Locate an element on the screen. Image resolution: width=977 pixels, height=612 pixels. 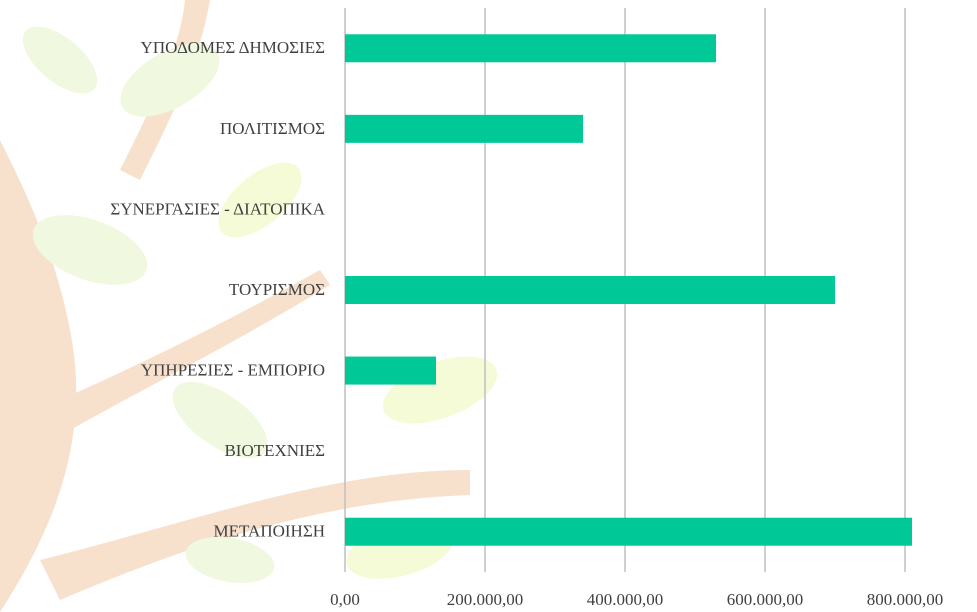
x-tick-label: 0,00 is located at coordinates (345, 599).